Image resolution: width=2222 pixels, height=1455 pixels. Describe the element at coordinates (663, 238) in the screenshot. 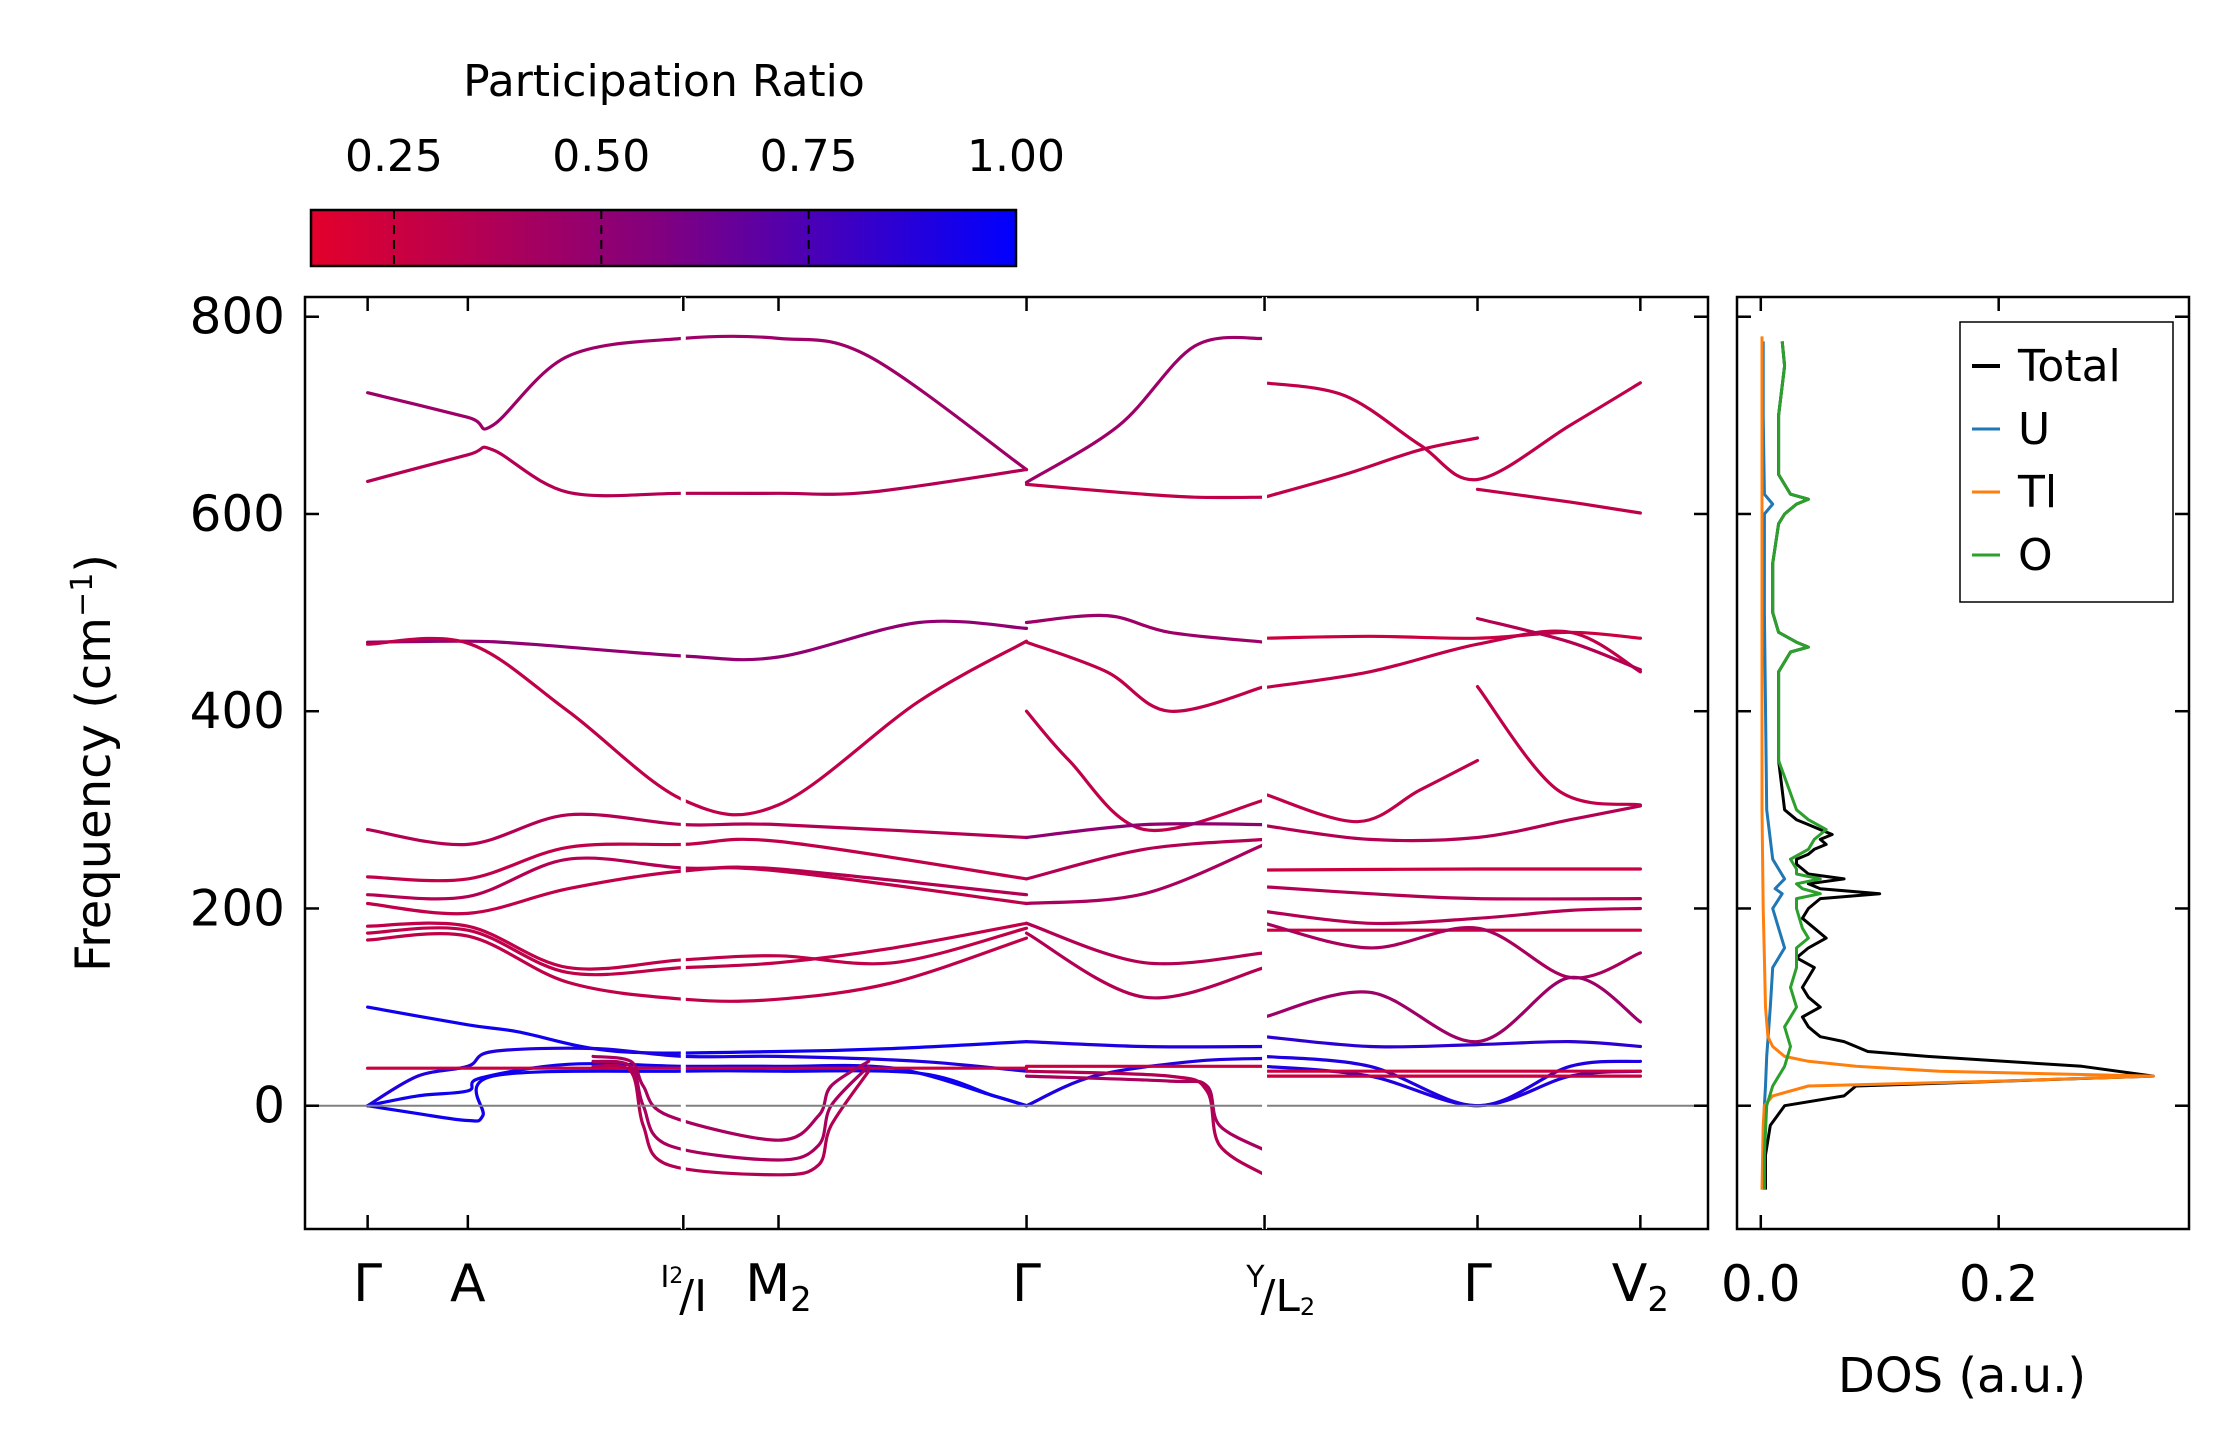

I see `colorbar-bar` at that location.